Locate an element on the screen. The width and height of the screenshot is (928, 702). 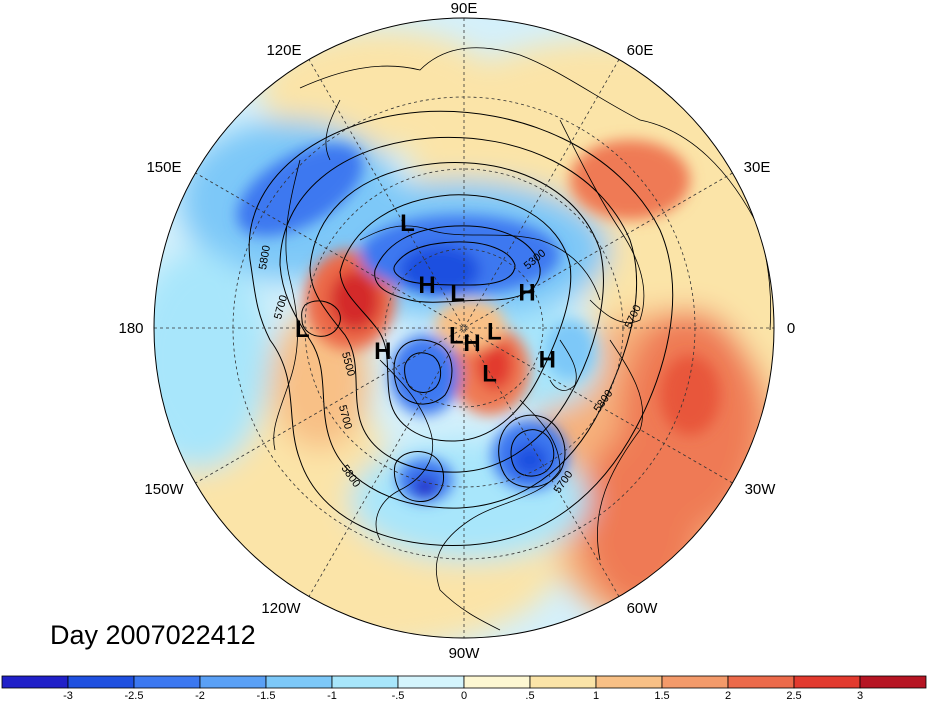
colorbar-tick-label: 2.5 is located at coordinates (793, 696).